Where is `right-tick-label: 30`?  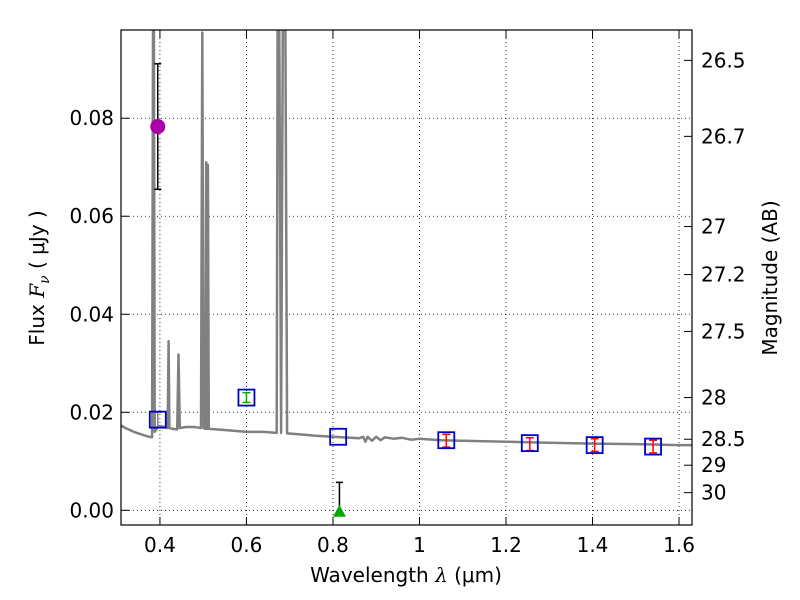 right-tick-label: 30 is located at coordinates (713, 493).